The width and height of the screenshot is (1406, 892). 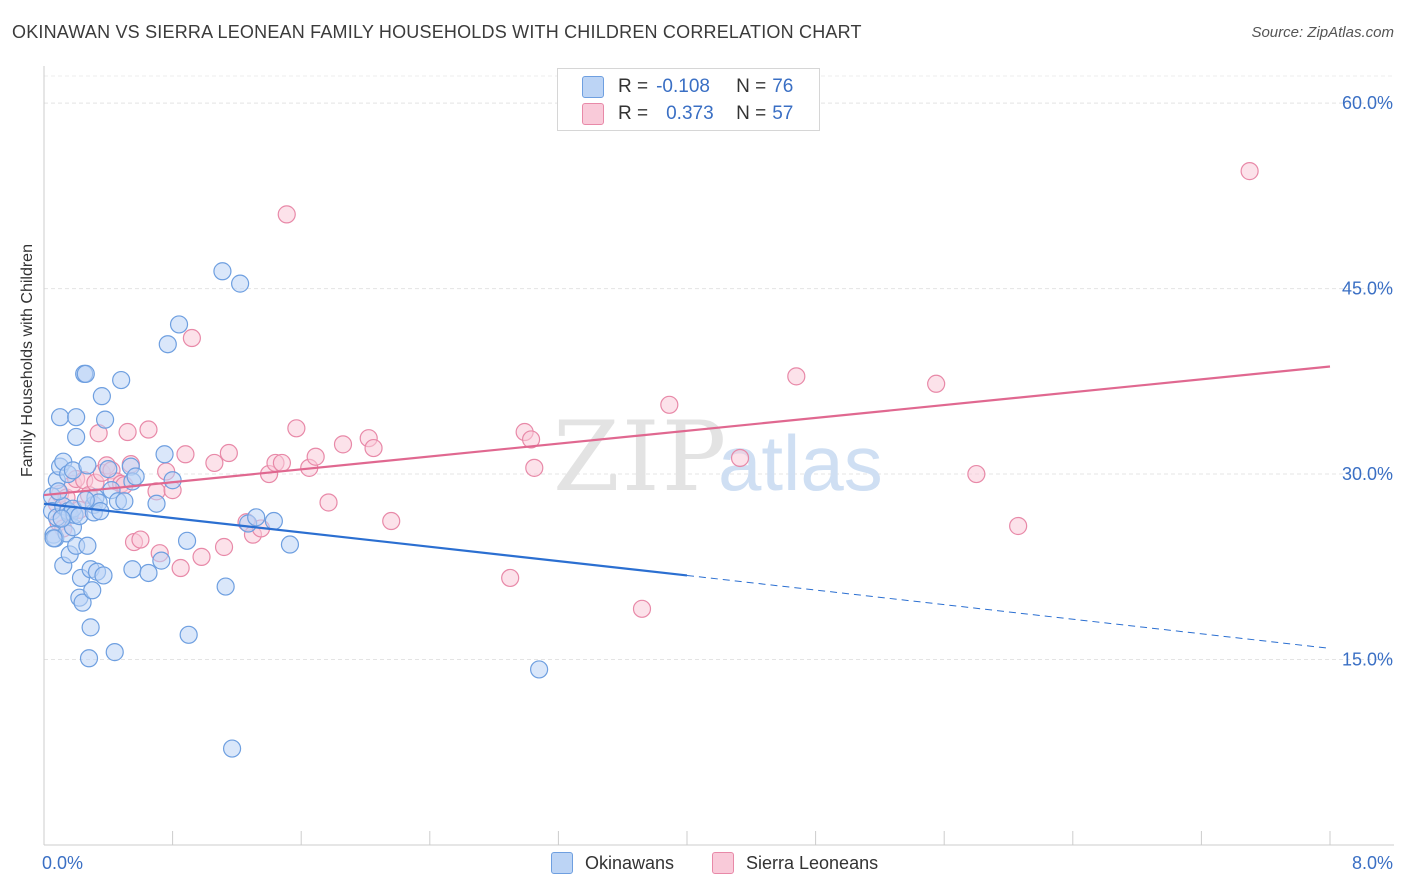 What do you see at coordinates (365, 539) in the screenshot?
I see `okinawan-trend-line` at bounding box center [365, 539].